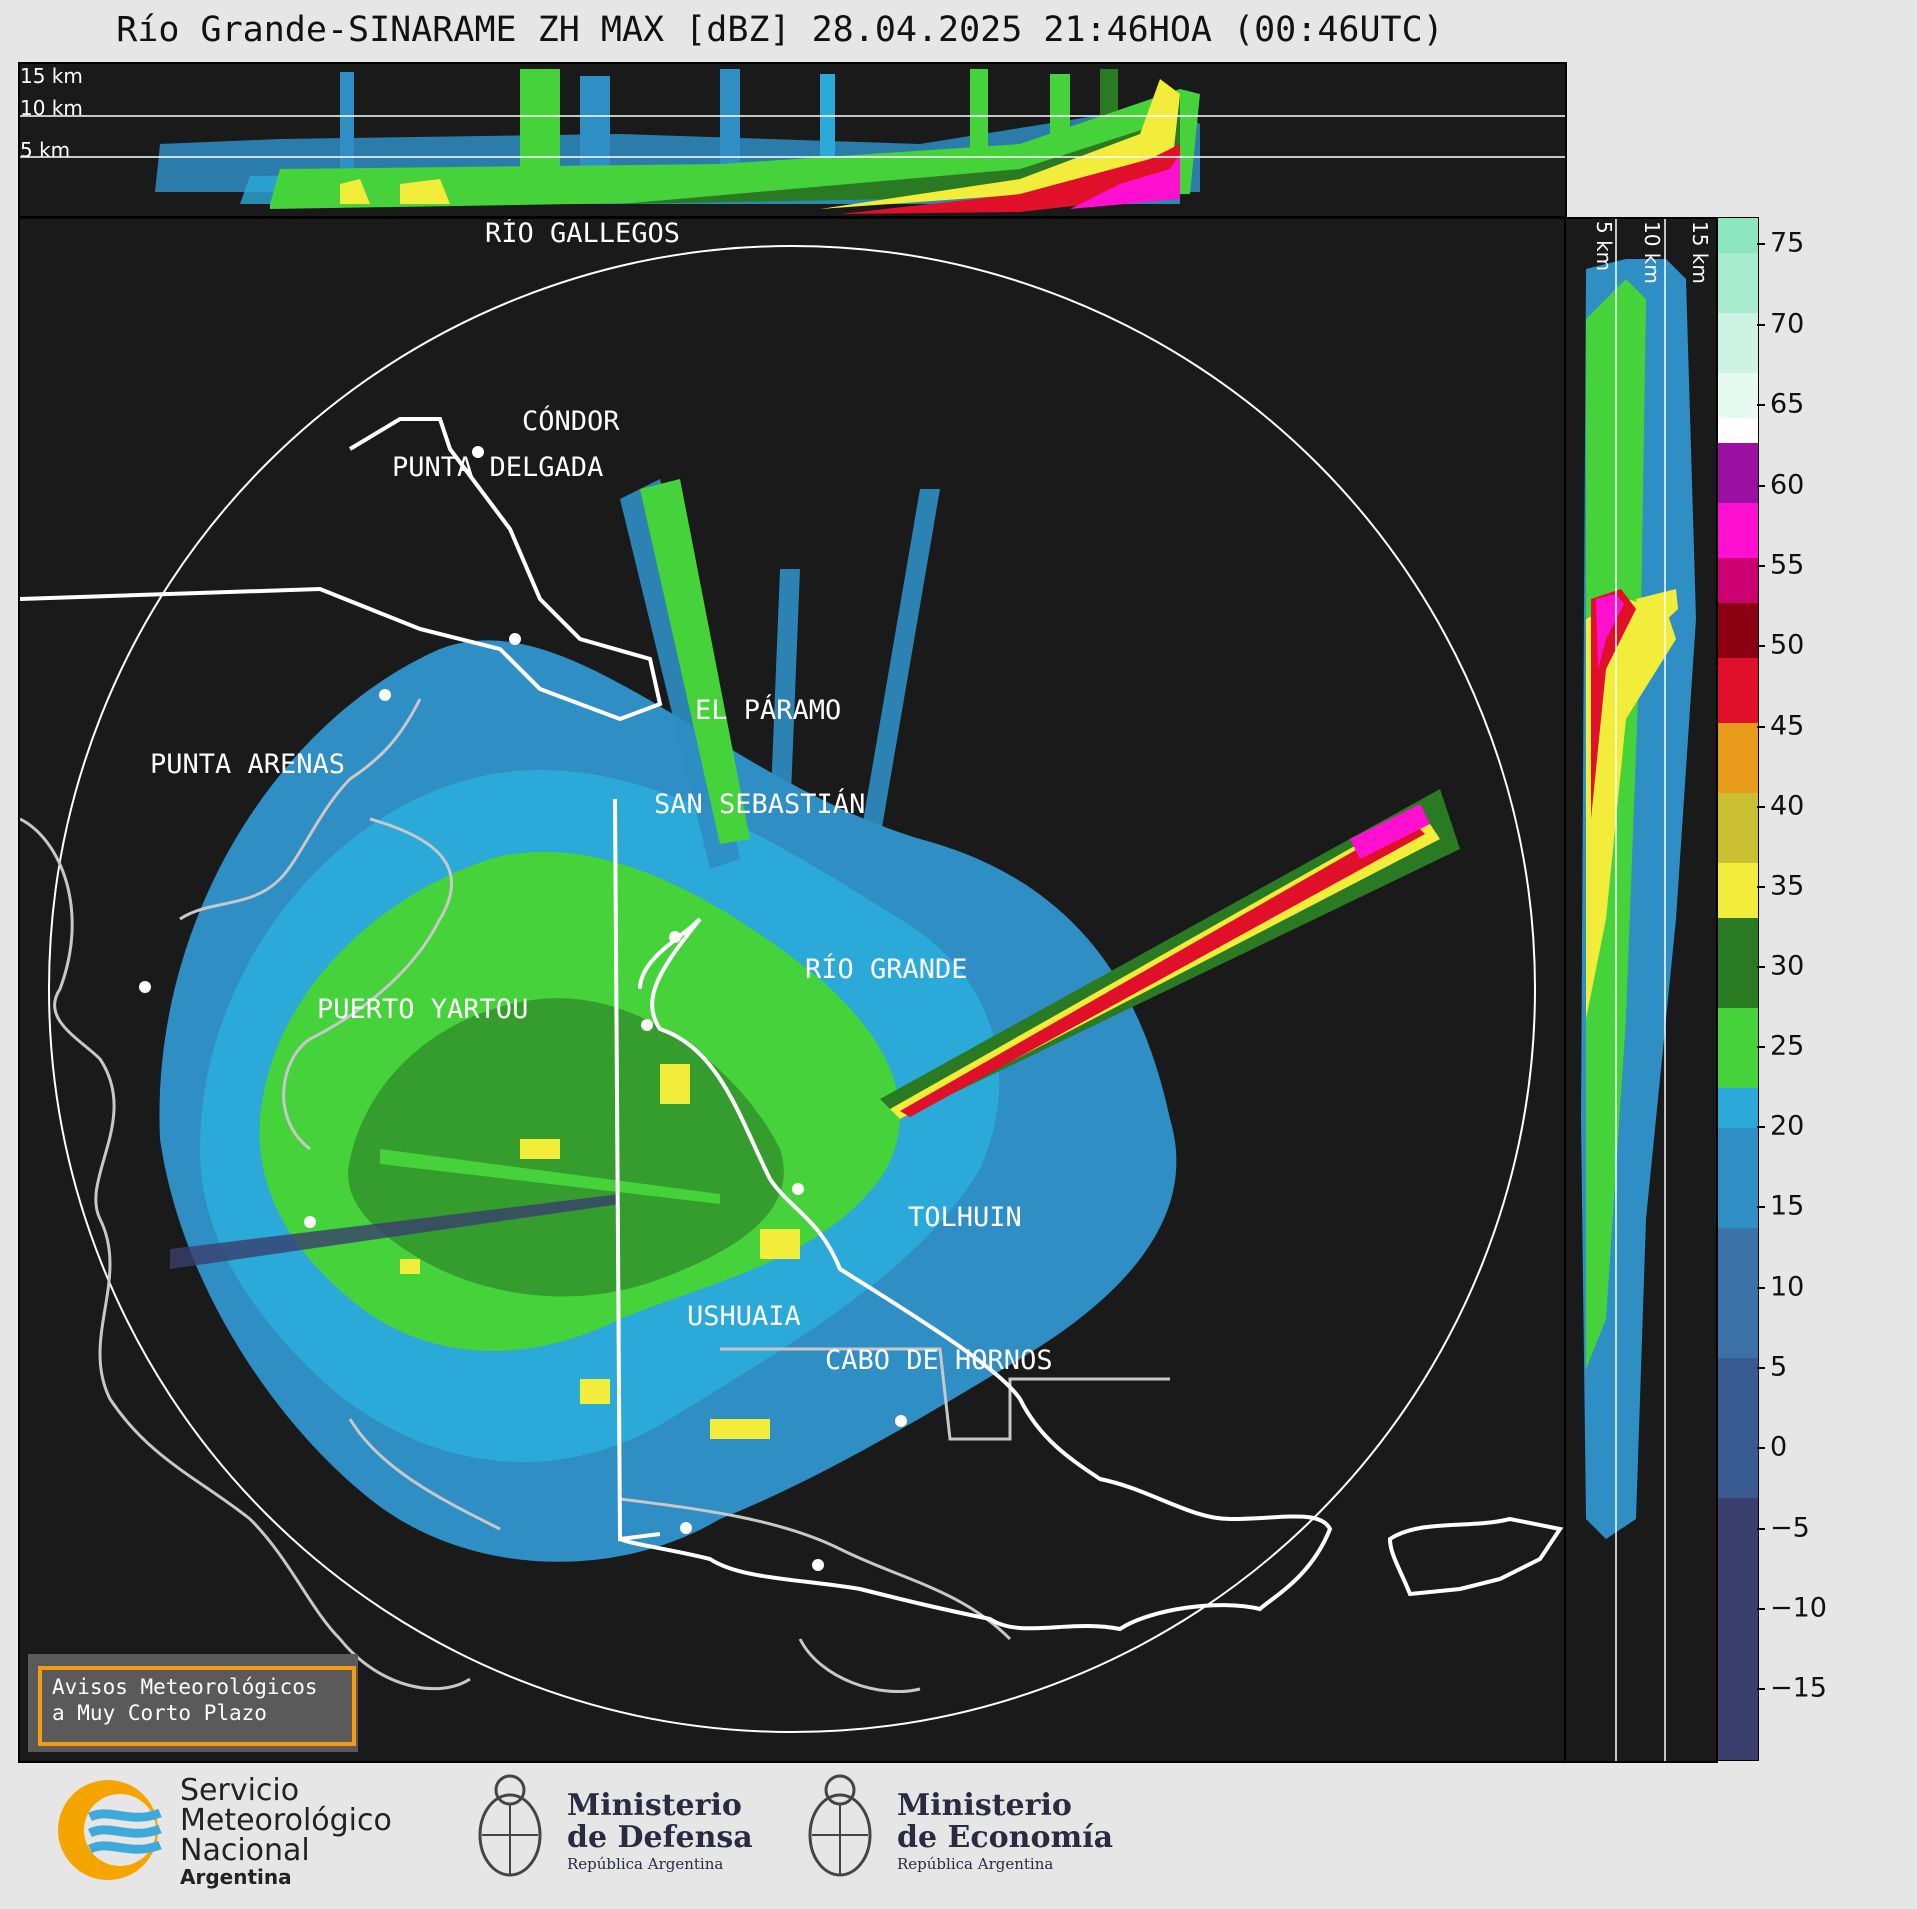  Describe the element at coordinates (1604, 246) in the screenshot. I see `side-level-label-5km: 5 km` at that location.